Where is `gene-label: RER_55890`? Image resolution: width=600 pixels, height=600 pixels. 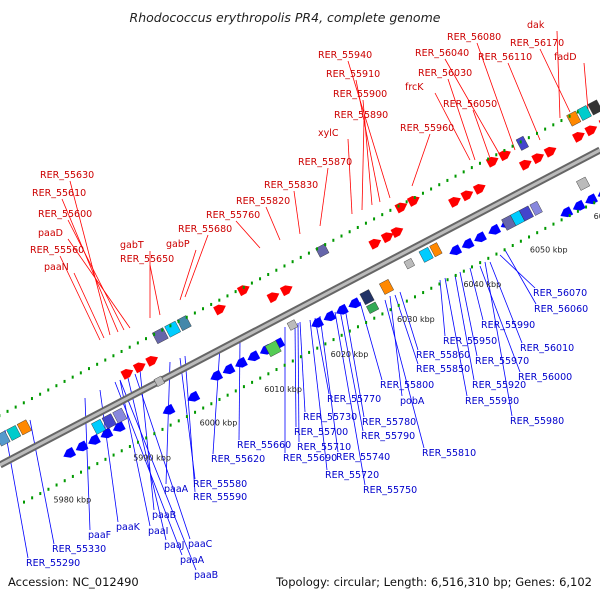
gene-label: RER_55890 is located at coordinates (361, 115).